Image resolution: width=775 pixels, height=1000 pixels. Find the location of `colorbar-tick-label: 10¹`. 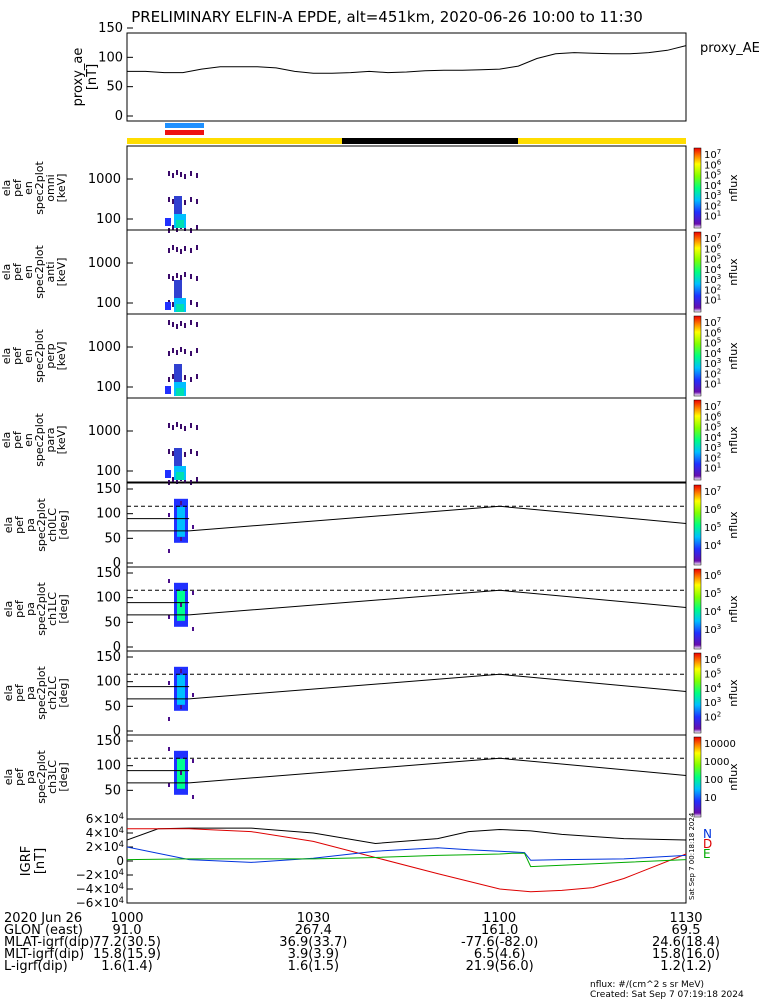

colorbar-tick-label: 10¹ is located at coordinates (712, 468).